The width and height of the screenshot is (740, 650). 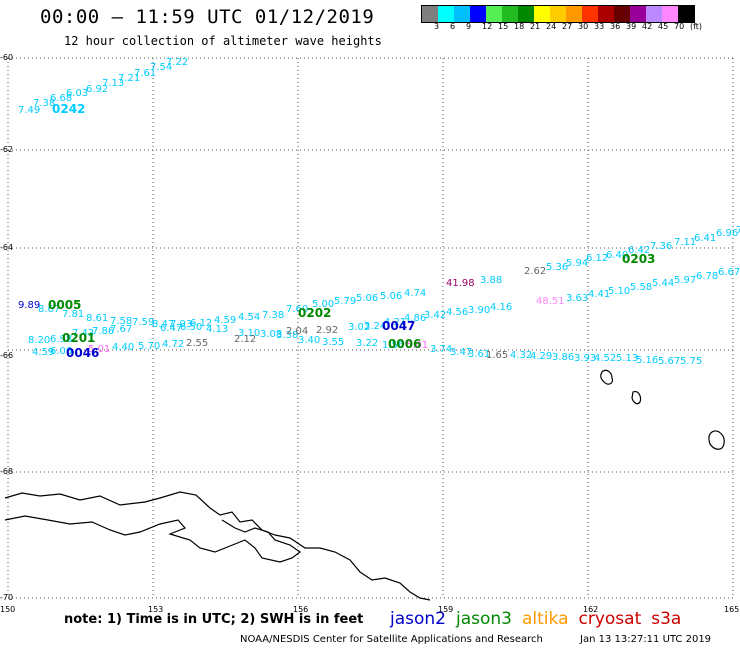 What do you see at coordinates (605, 358) in the screenshot?
I see `wave-height-label: 4.52` at bounding box center [605, 358].